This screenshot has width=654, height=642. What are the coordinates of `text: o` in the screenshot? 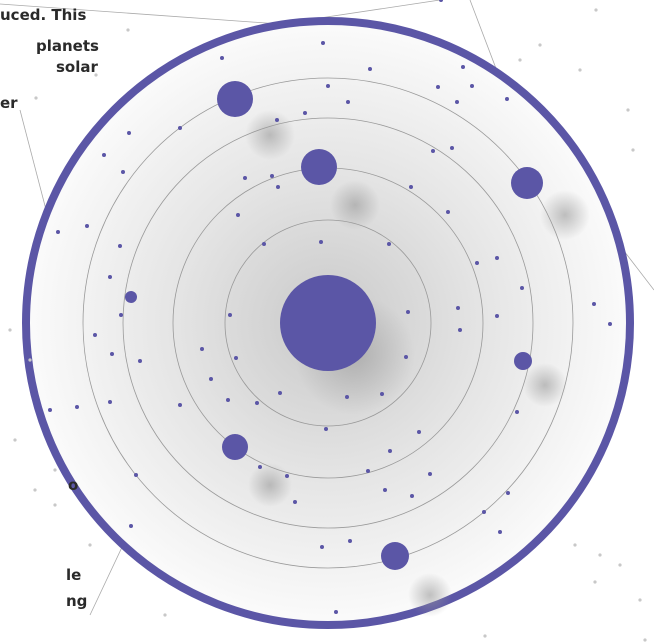 It's located at (73, 485).